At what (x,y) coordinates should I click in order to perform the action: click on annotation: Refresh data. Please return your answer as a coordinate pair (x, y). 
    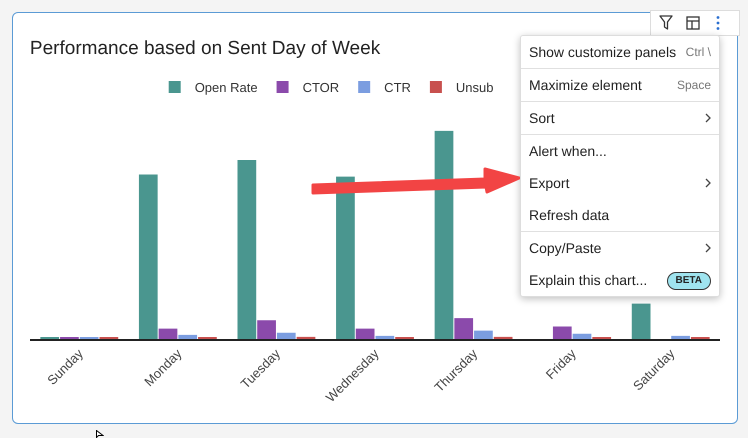
    Looking at the image, I should click on (569, 215).